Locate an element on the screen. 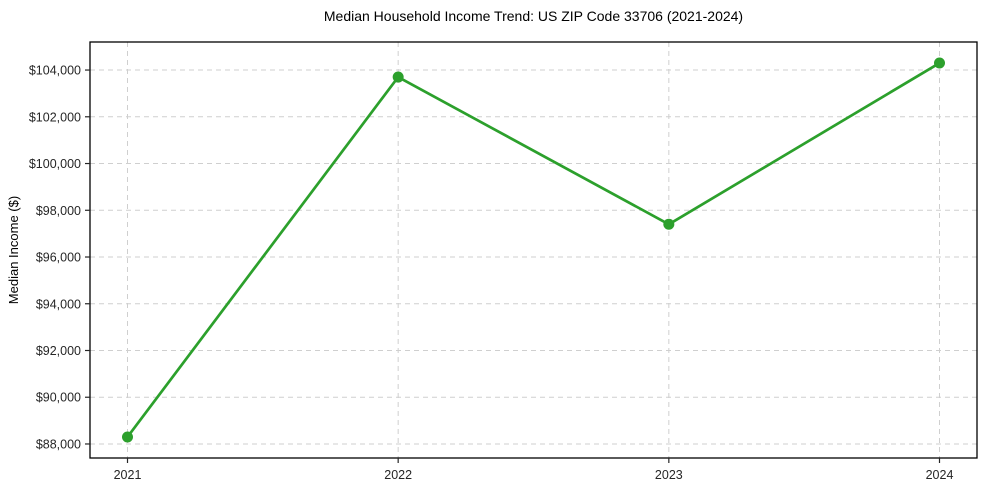 Image resolution: width=989 pixels, height=490 pixels. y-tick-label: $88,000 is located at coordinates (58, 444).